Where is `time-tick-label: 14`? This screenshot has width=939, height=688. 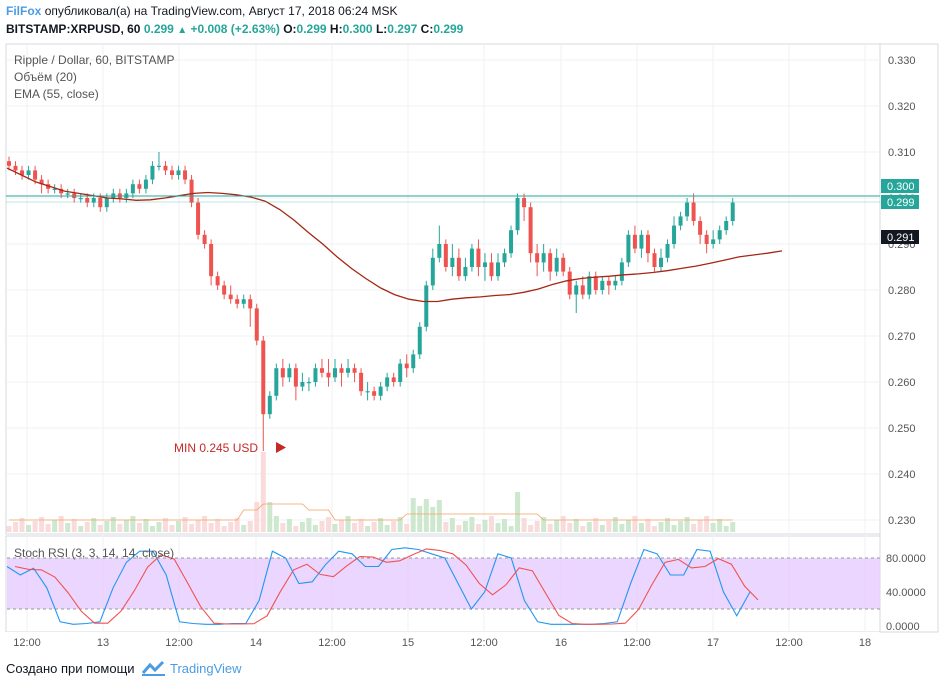
time-tick-label: 14 is located at coordinates (256, 643).